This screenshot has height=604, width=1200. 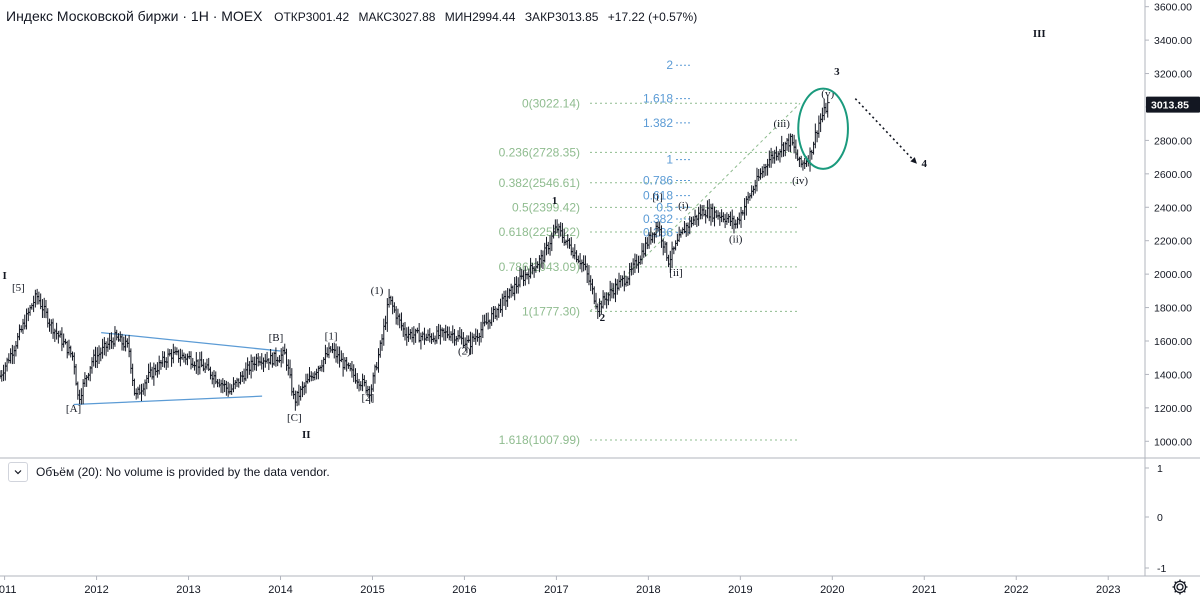 What do you see at coordinates (555, 201) in the screenshot?
I see `wave-label: 1` at bounding box center [555, 201].